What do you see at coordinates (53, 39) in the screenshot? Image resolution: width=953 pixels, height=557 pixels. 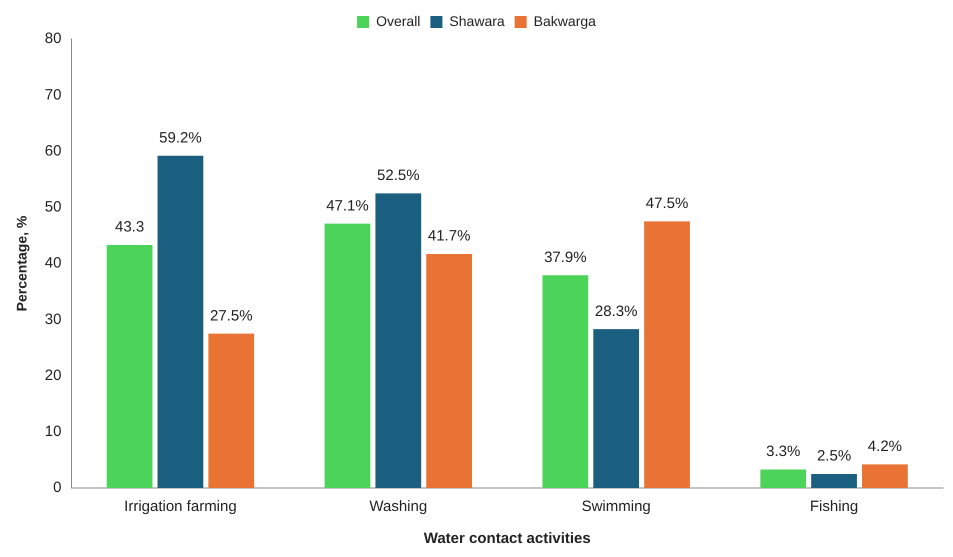 I see `y-tick-label: 80` at bounding box center [53, 39].